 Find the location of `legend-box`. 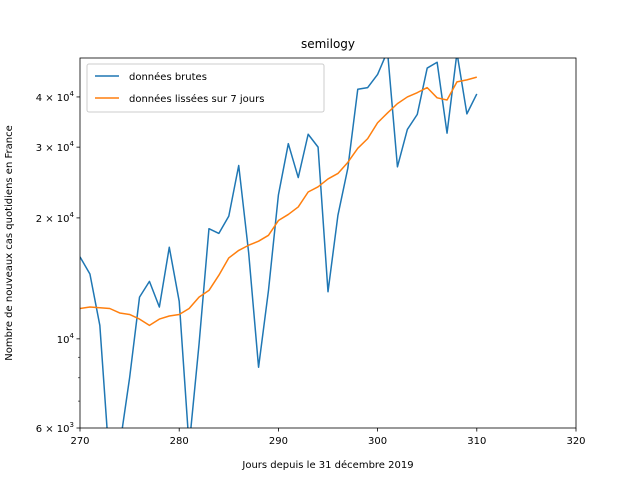

legend-box is located at coordinates (205, 88).